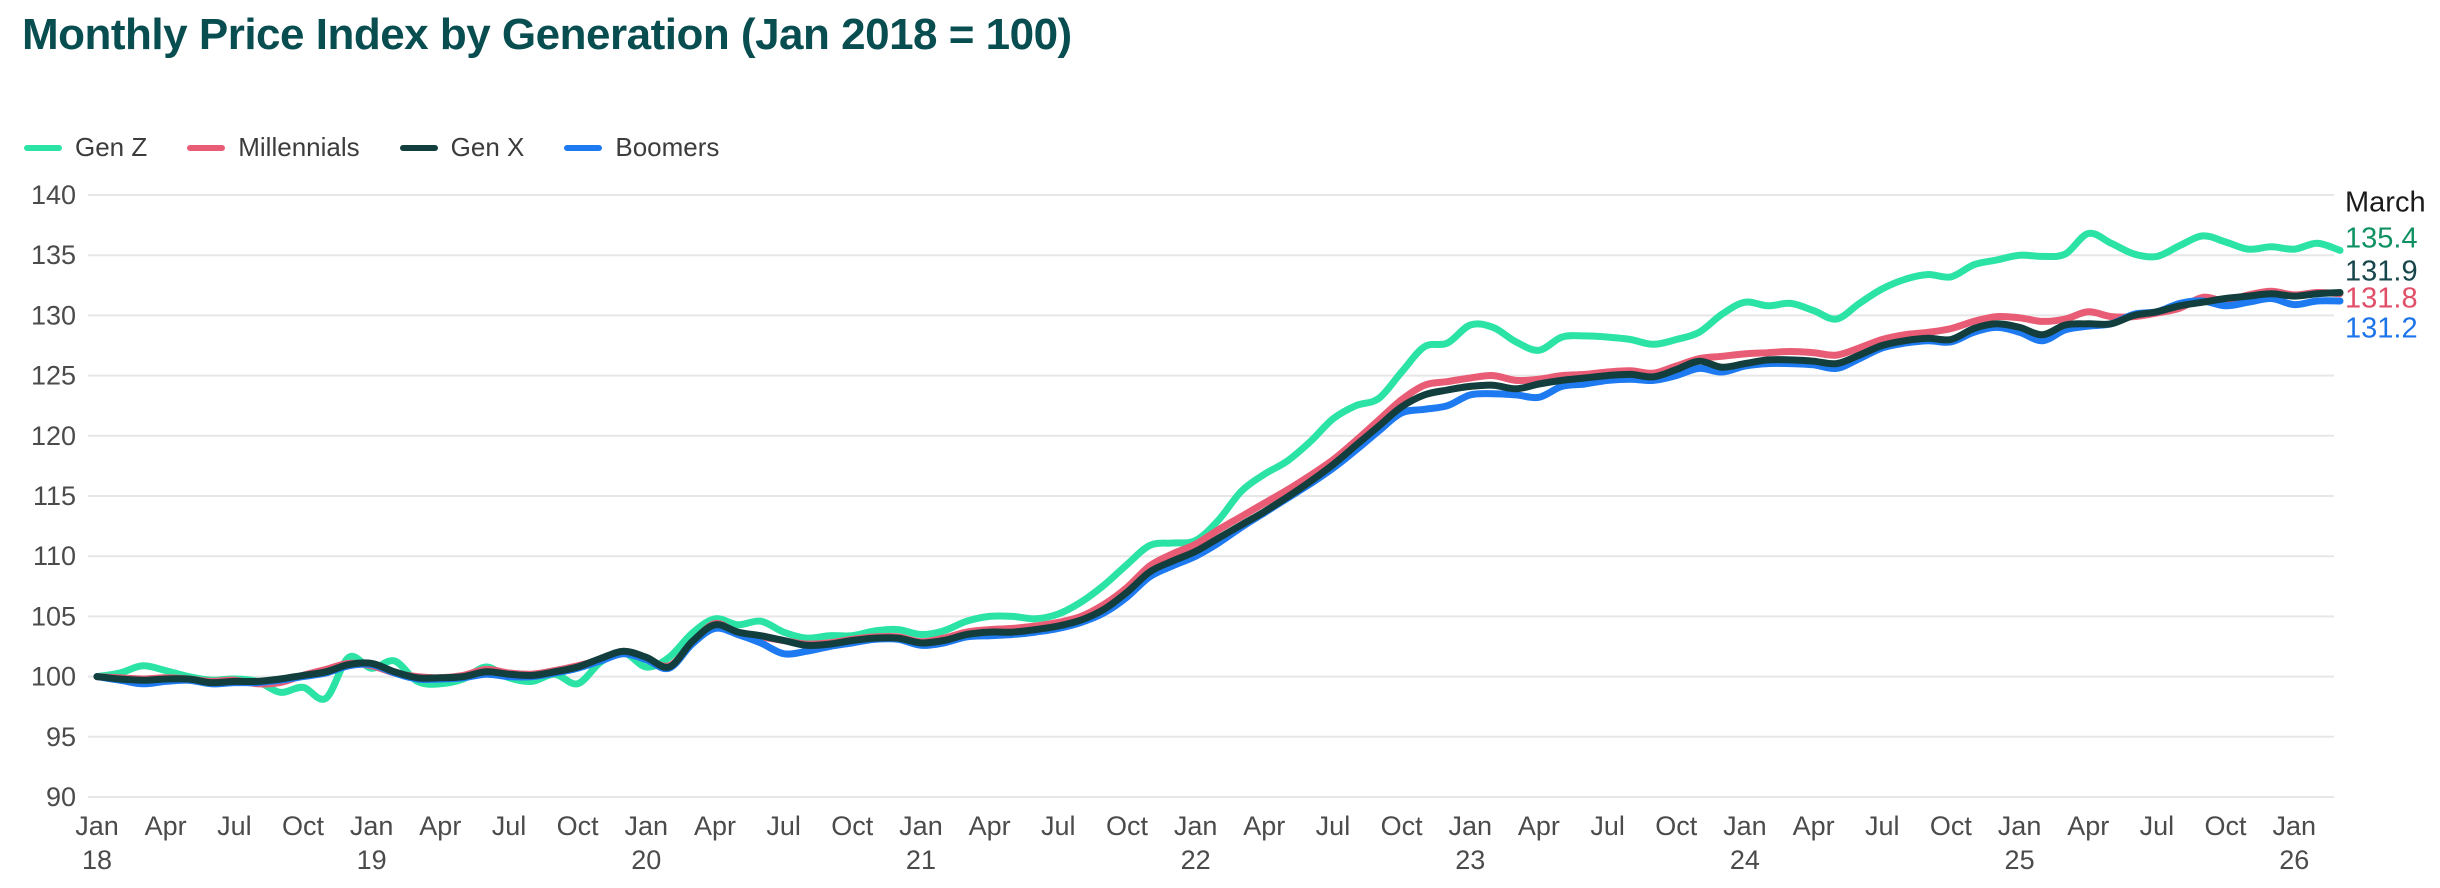 This screenshot has height=888, width=2440. Describe the element at coordinates (53, 315) in the screenshot. I see `y-axis-tick-label: 130` at that location.